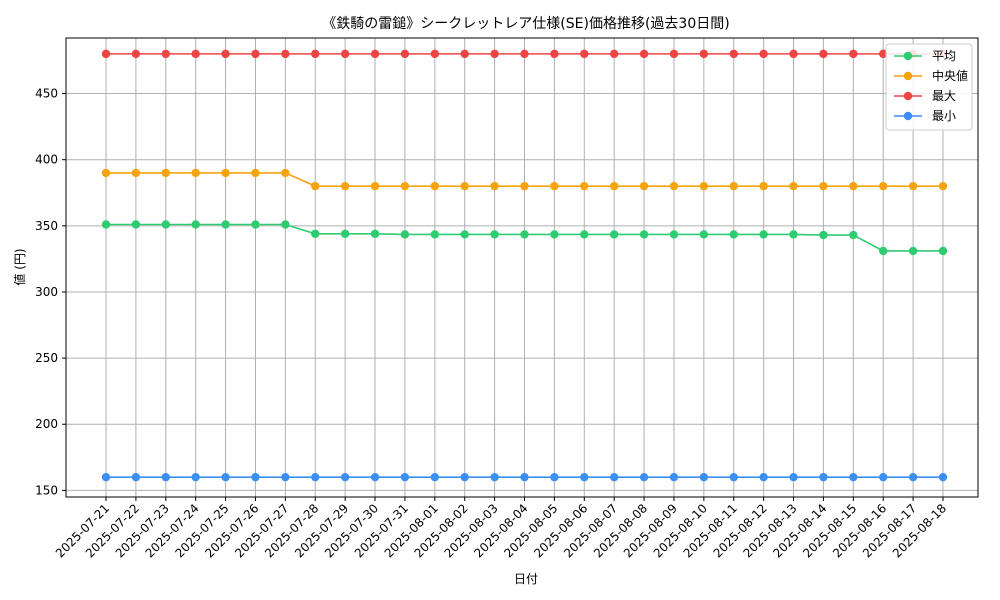 The height and width of the screenshot is (600, 1000). I want to click on y-axis-label: 値 (円), so click(19, 266).